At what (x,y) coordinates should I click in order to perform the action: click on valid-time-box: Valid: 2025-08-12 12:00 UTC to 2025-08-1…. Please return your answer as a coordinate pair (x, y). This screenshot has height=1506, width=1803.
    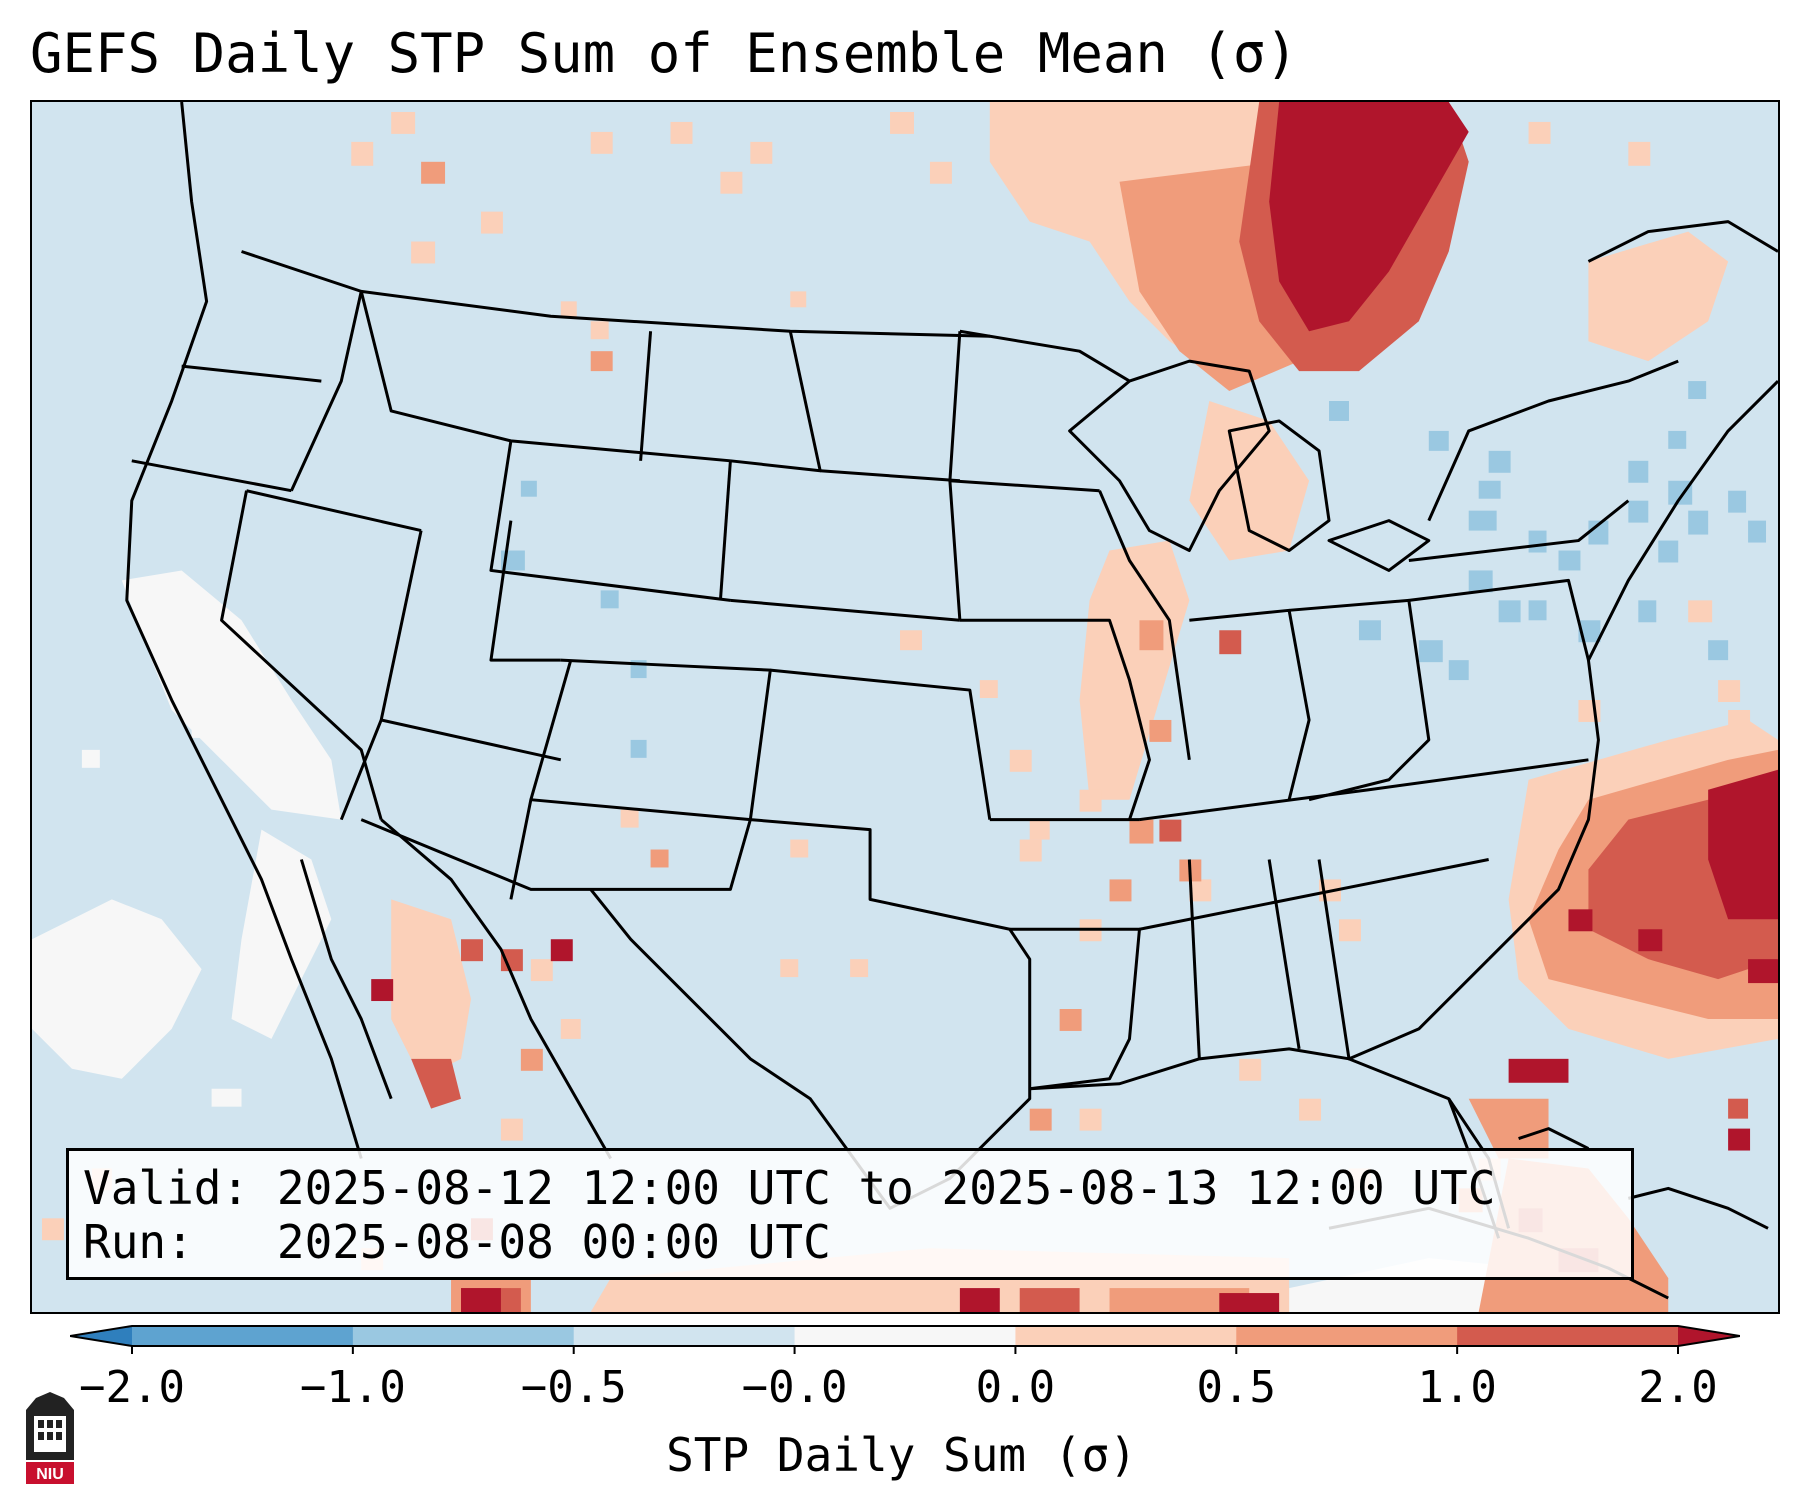
    Looking at the image, I should click on (850, 1214).